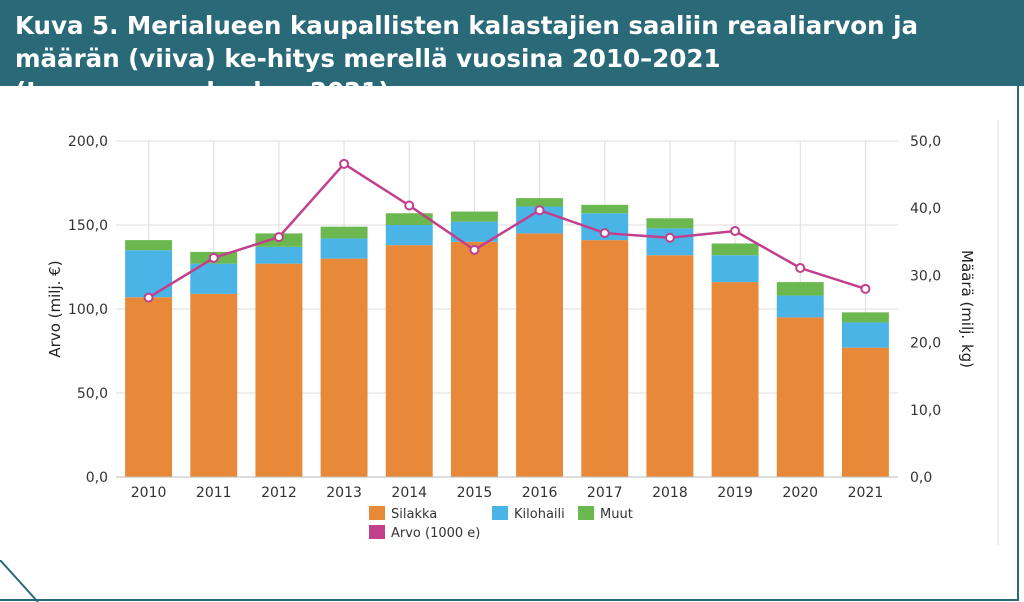  Describe the element at coordinates (55, 308) in the screenshot. I see `y-axis-title: Arvo (milj. €)` at that location.